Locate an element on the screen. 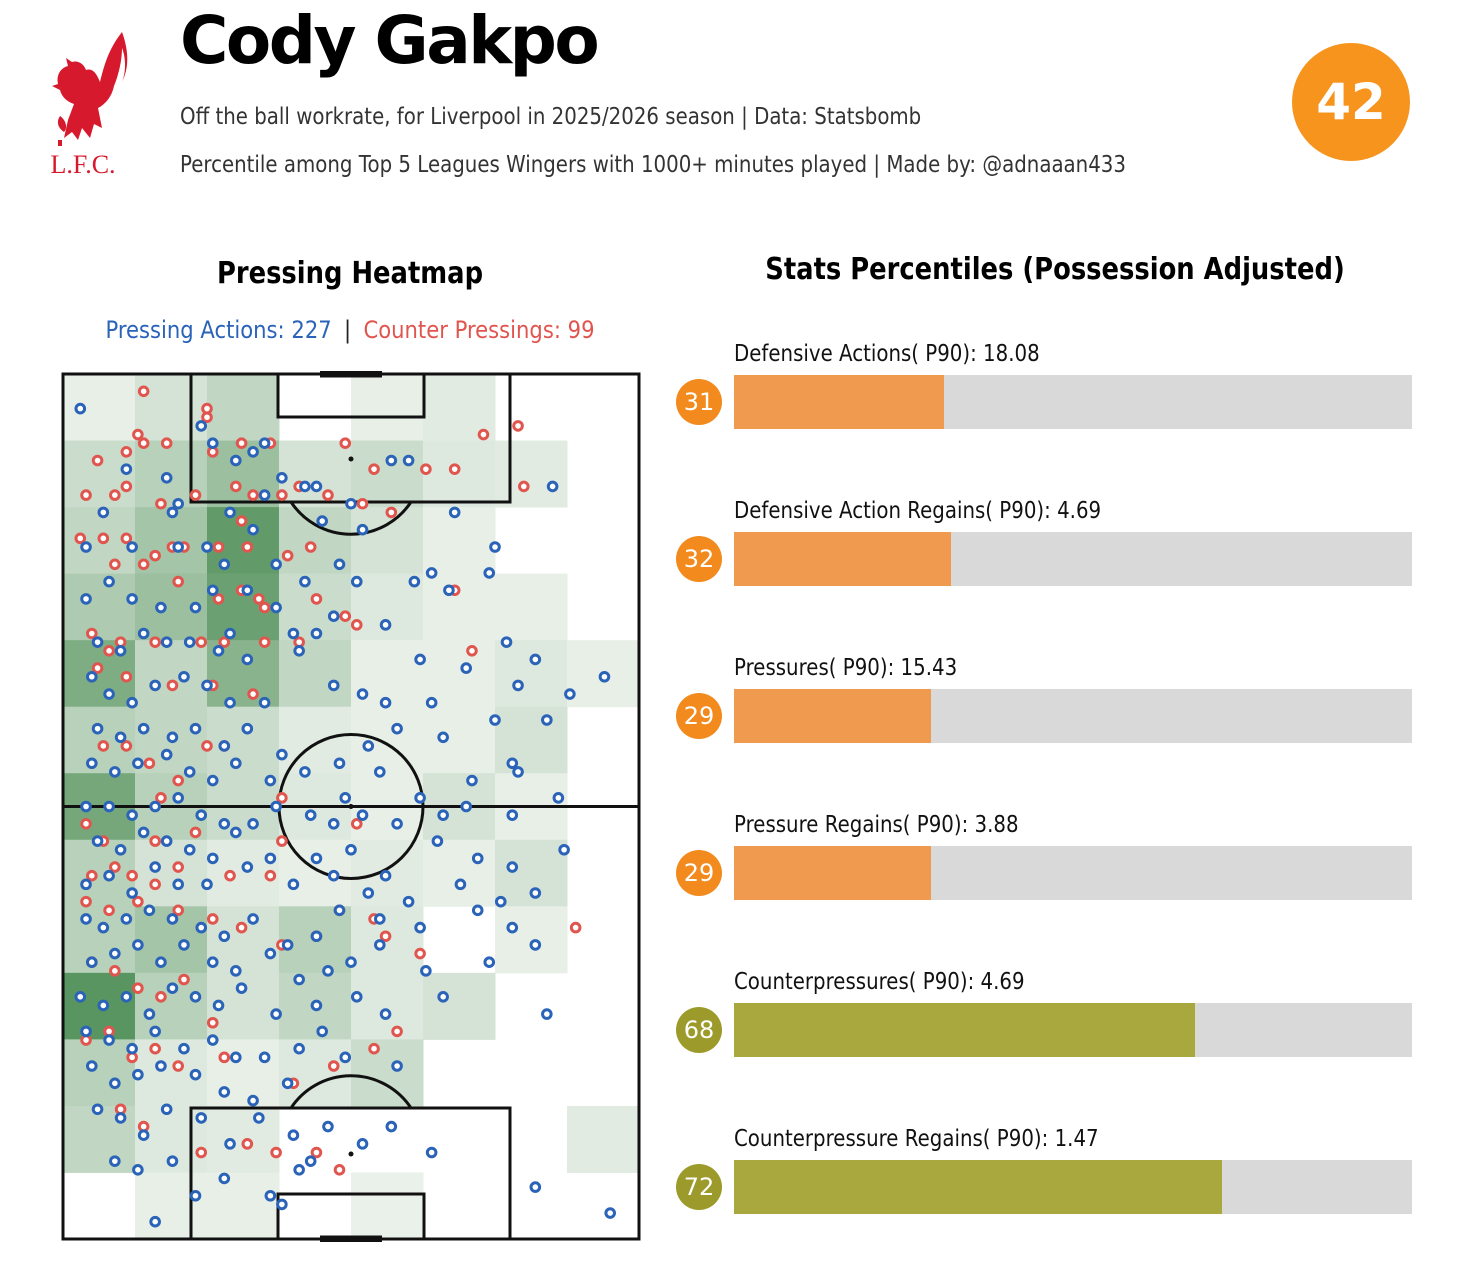 The image size is (1460, 1281). percentile-badge: 72 is located at coordinates (699, 1187).